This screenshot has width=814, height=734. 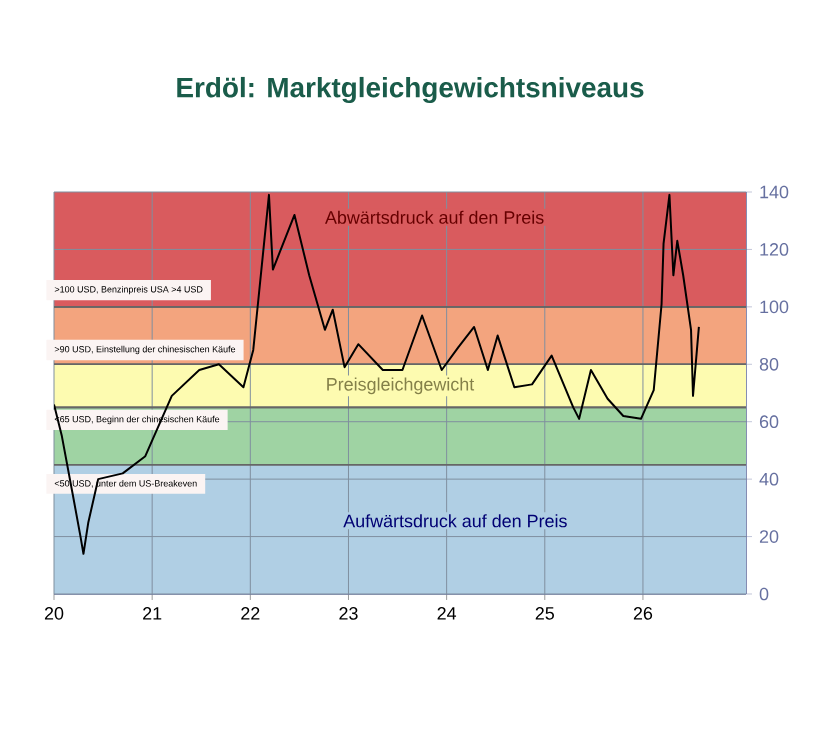 I want to click on x-tick-label: 21, so click(x=152, y=613).